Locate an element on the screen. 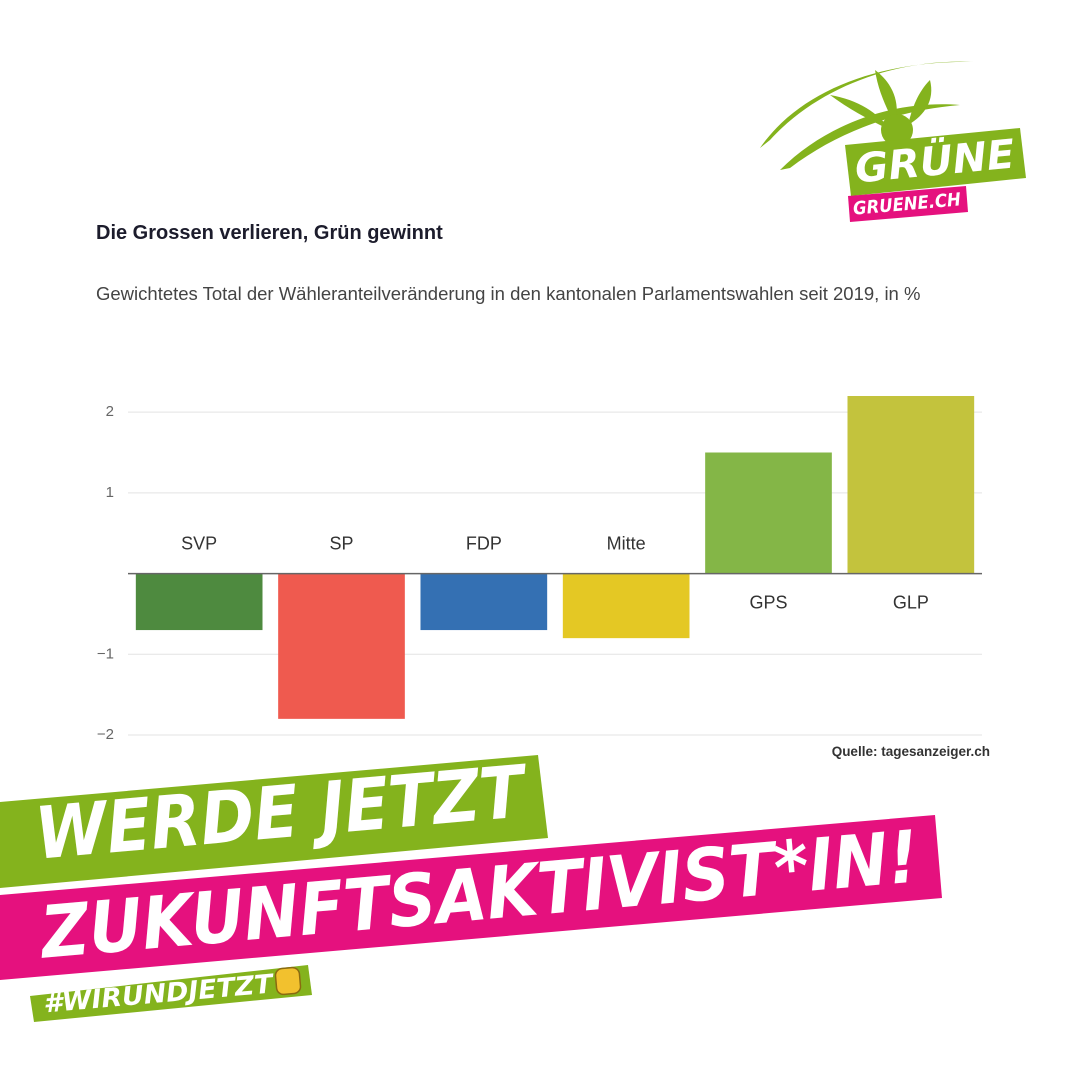  category-label: GPS is located at coordinates (768, 602).